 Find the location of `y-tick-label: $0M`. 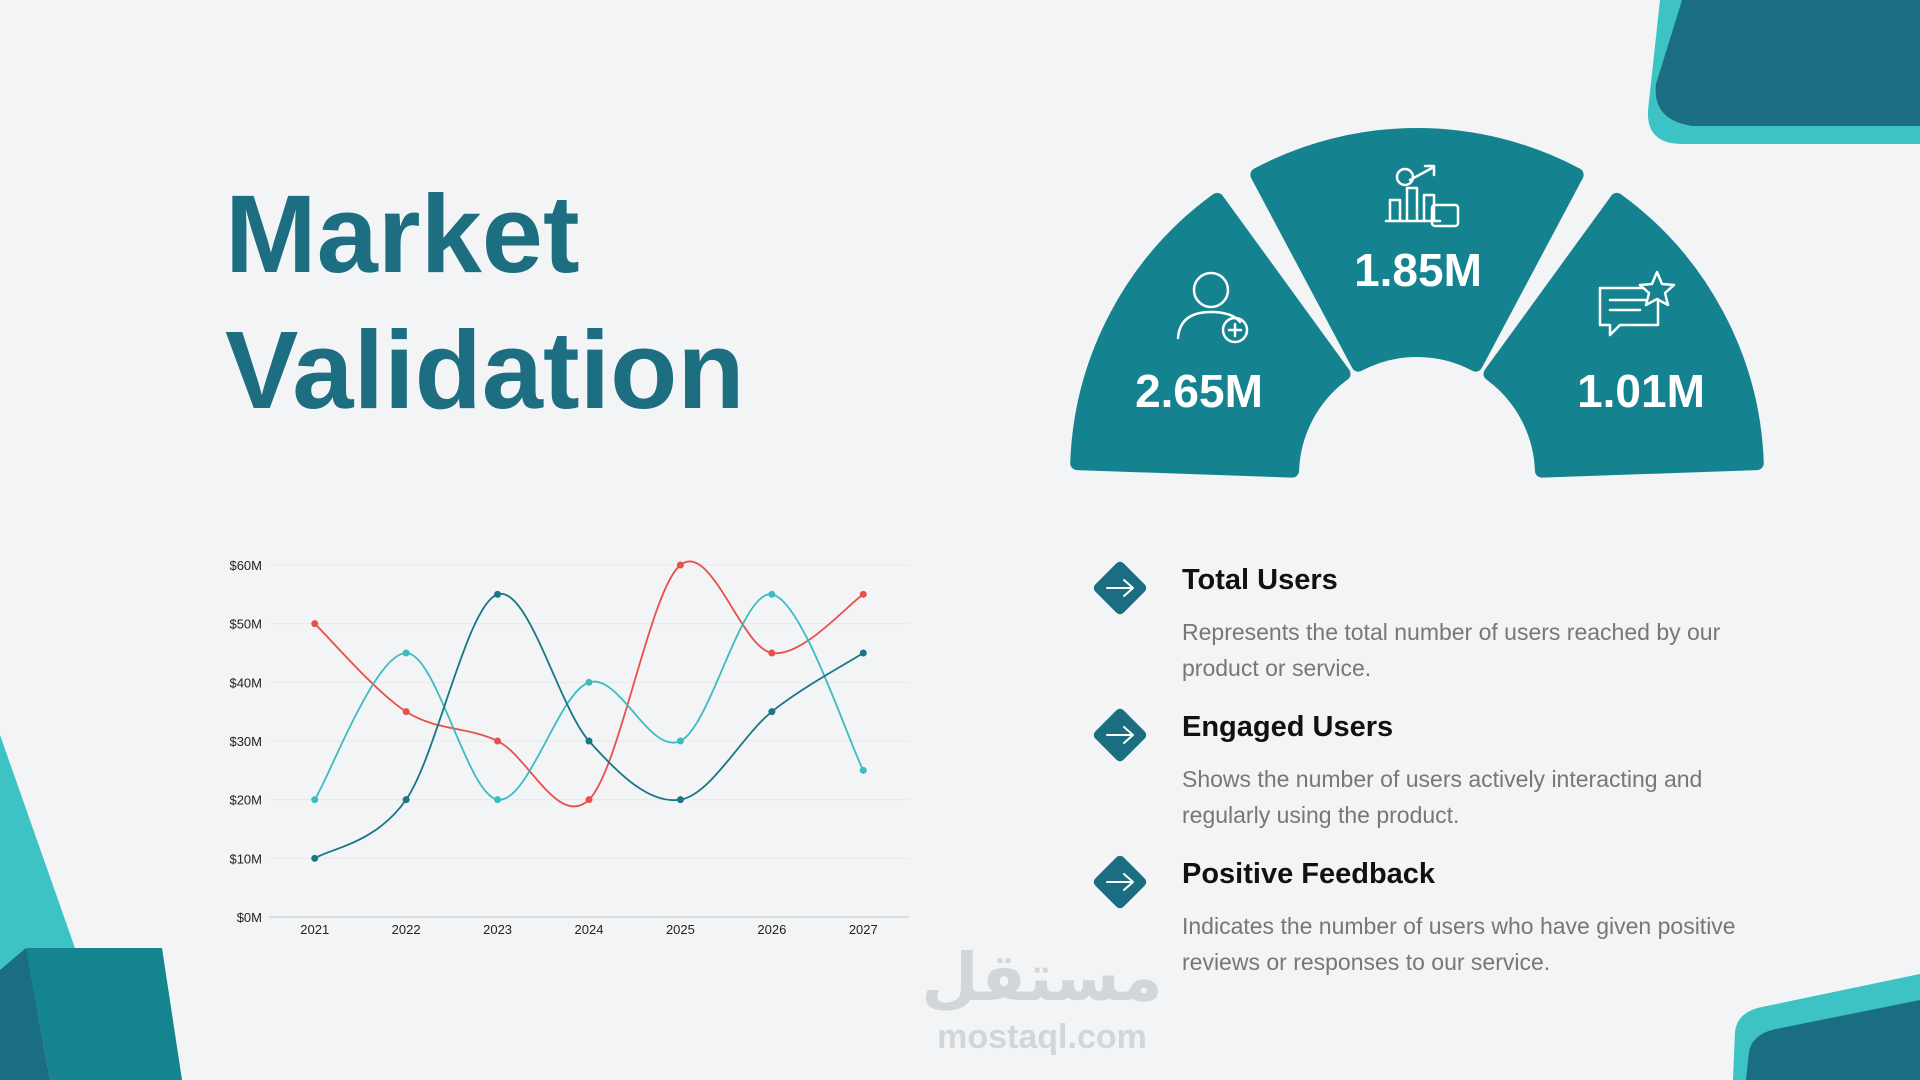

y-tick-label: $0M is located at coordinates (249, 917).